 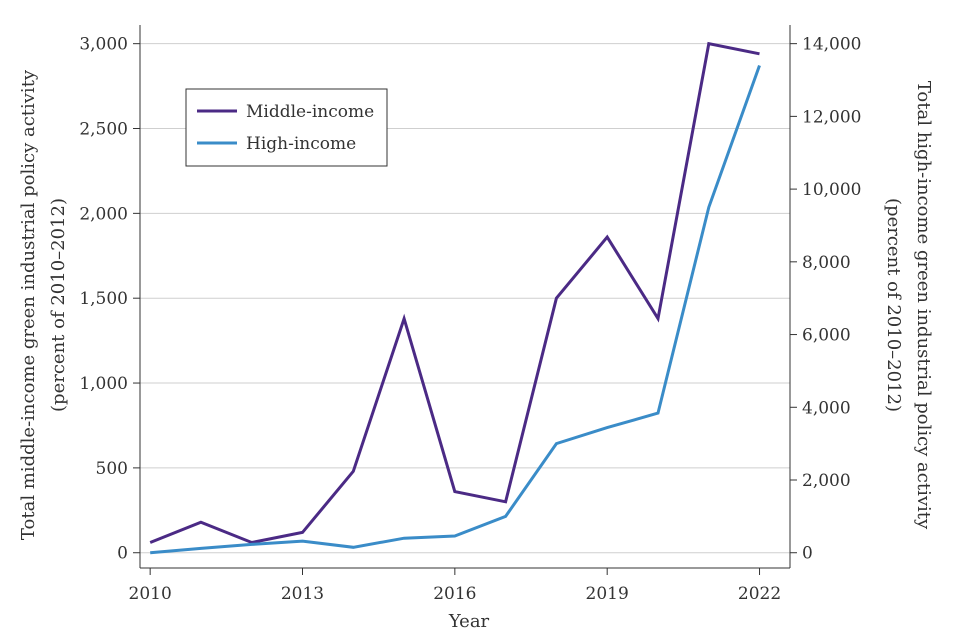 What do you see at coordinates (807, 554) in the screenshot?
I see `right-tick-label: 0` at bounding box center [807, 554].